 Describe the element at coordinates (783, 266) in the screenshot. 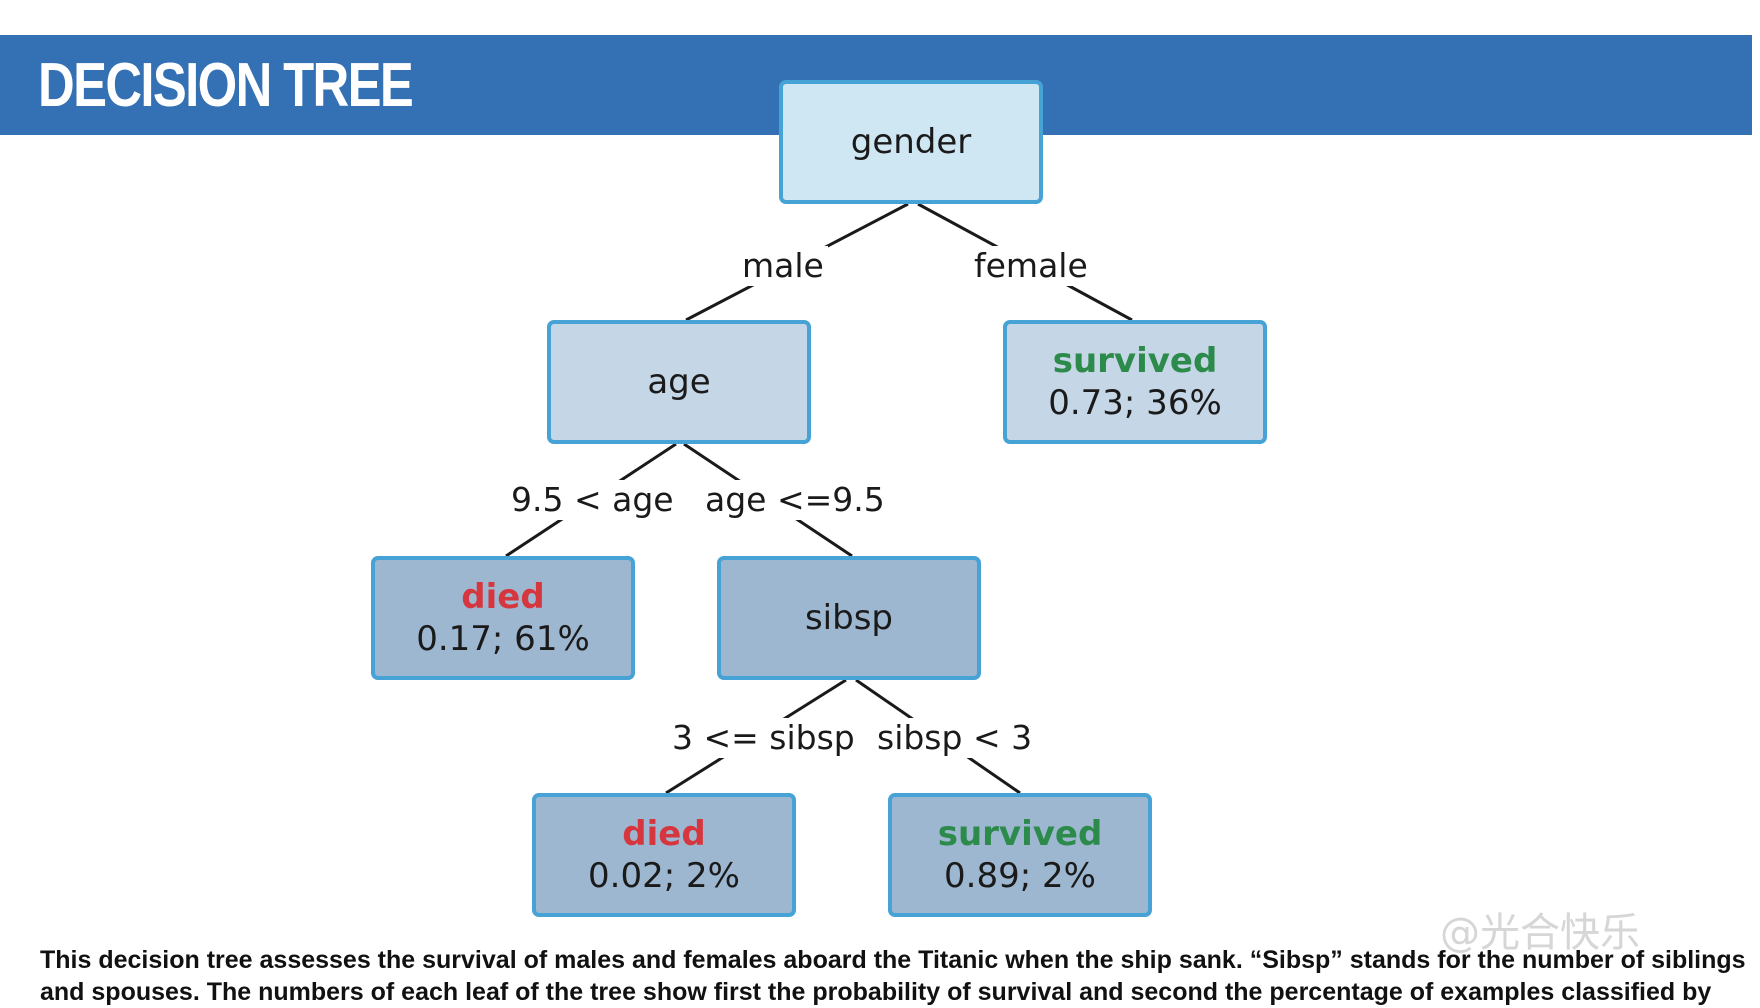

I see `edge-label-male: male` at that location.